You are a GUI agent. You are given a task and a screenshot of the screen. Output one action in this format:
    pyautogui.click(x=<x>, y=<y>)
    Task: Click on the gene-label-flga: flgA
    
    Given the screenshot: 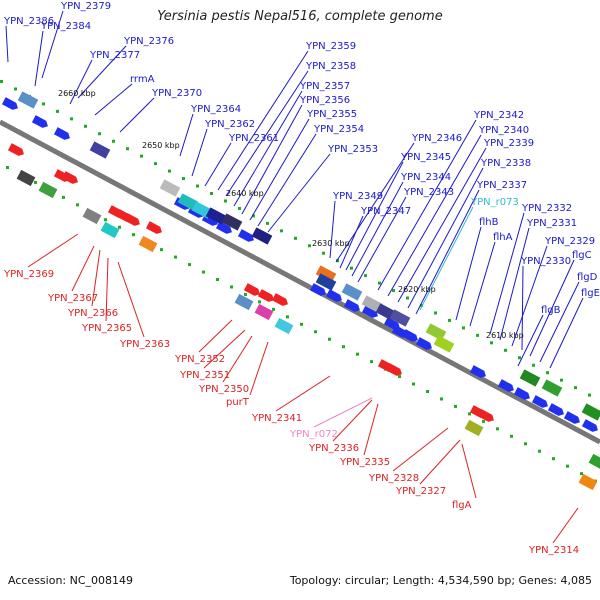 What is the action you would take?
    pyautogui.click(x=462, y=505)
    